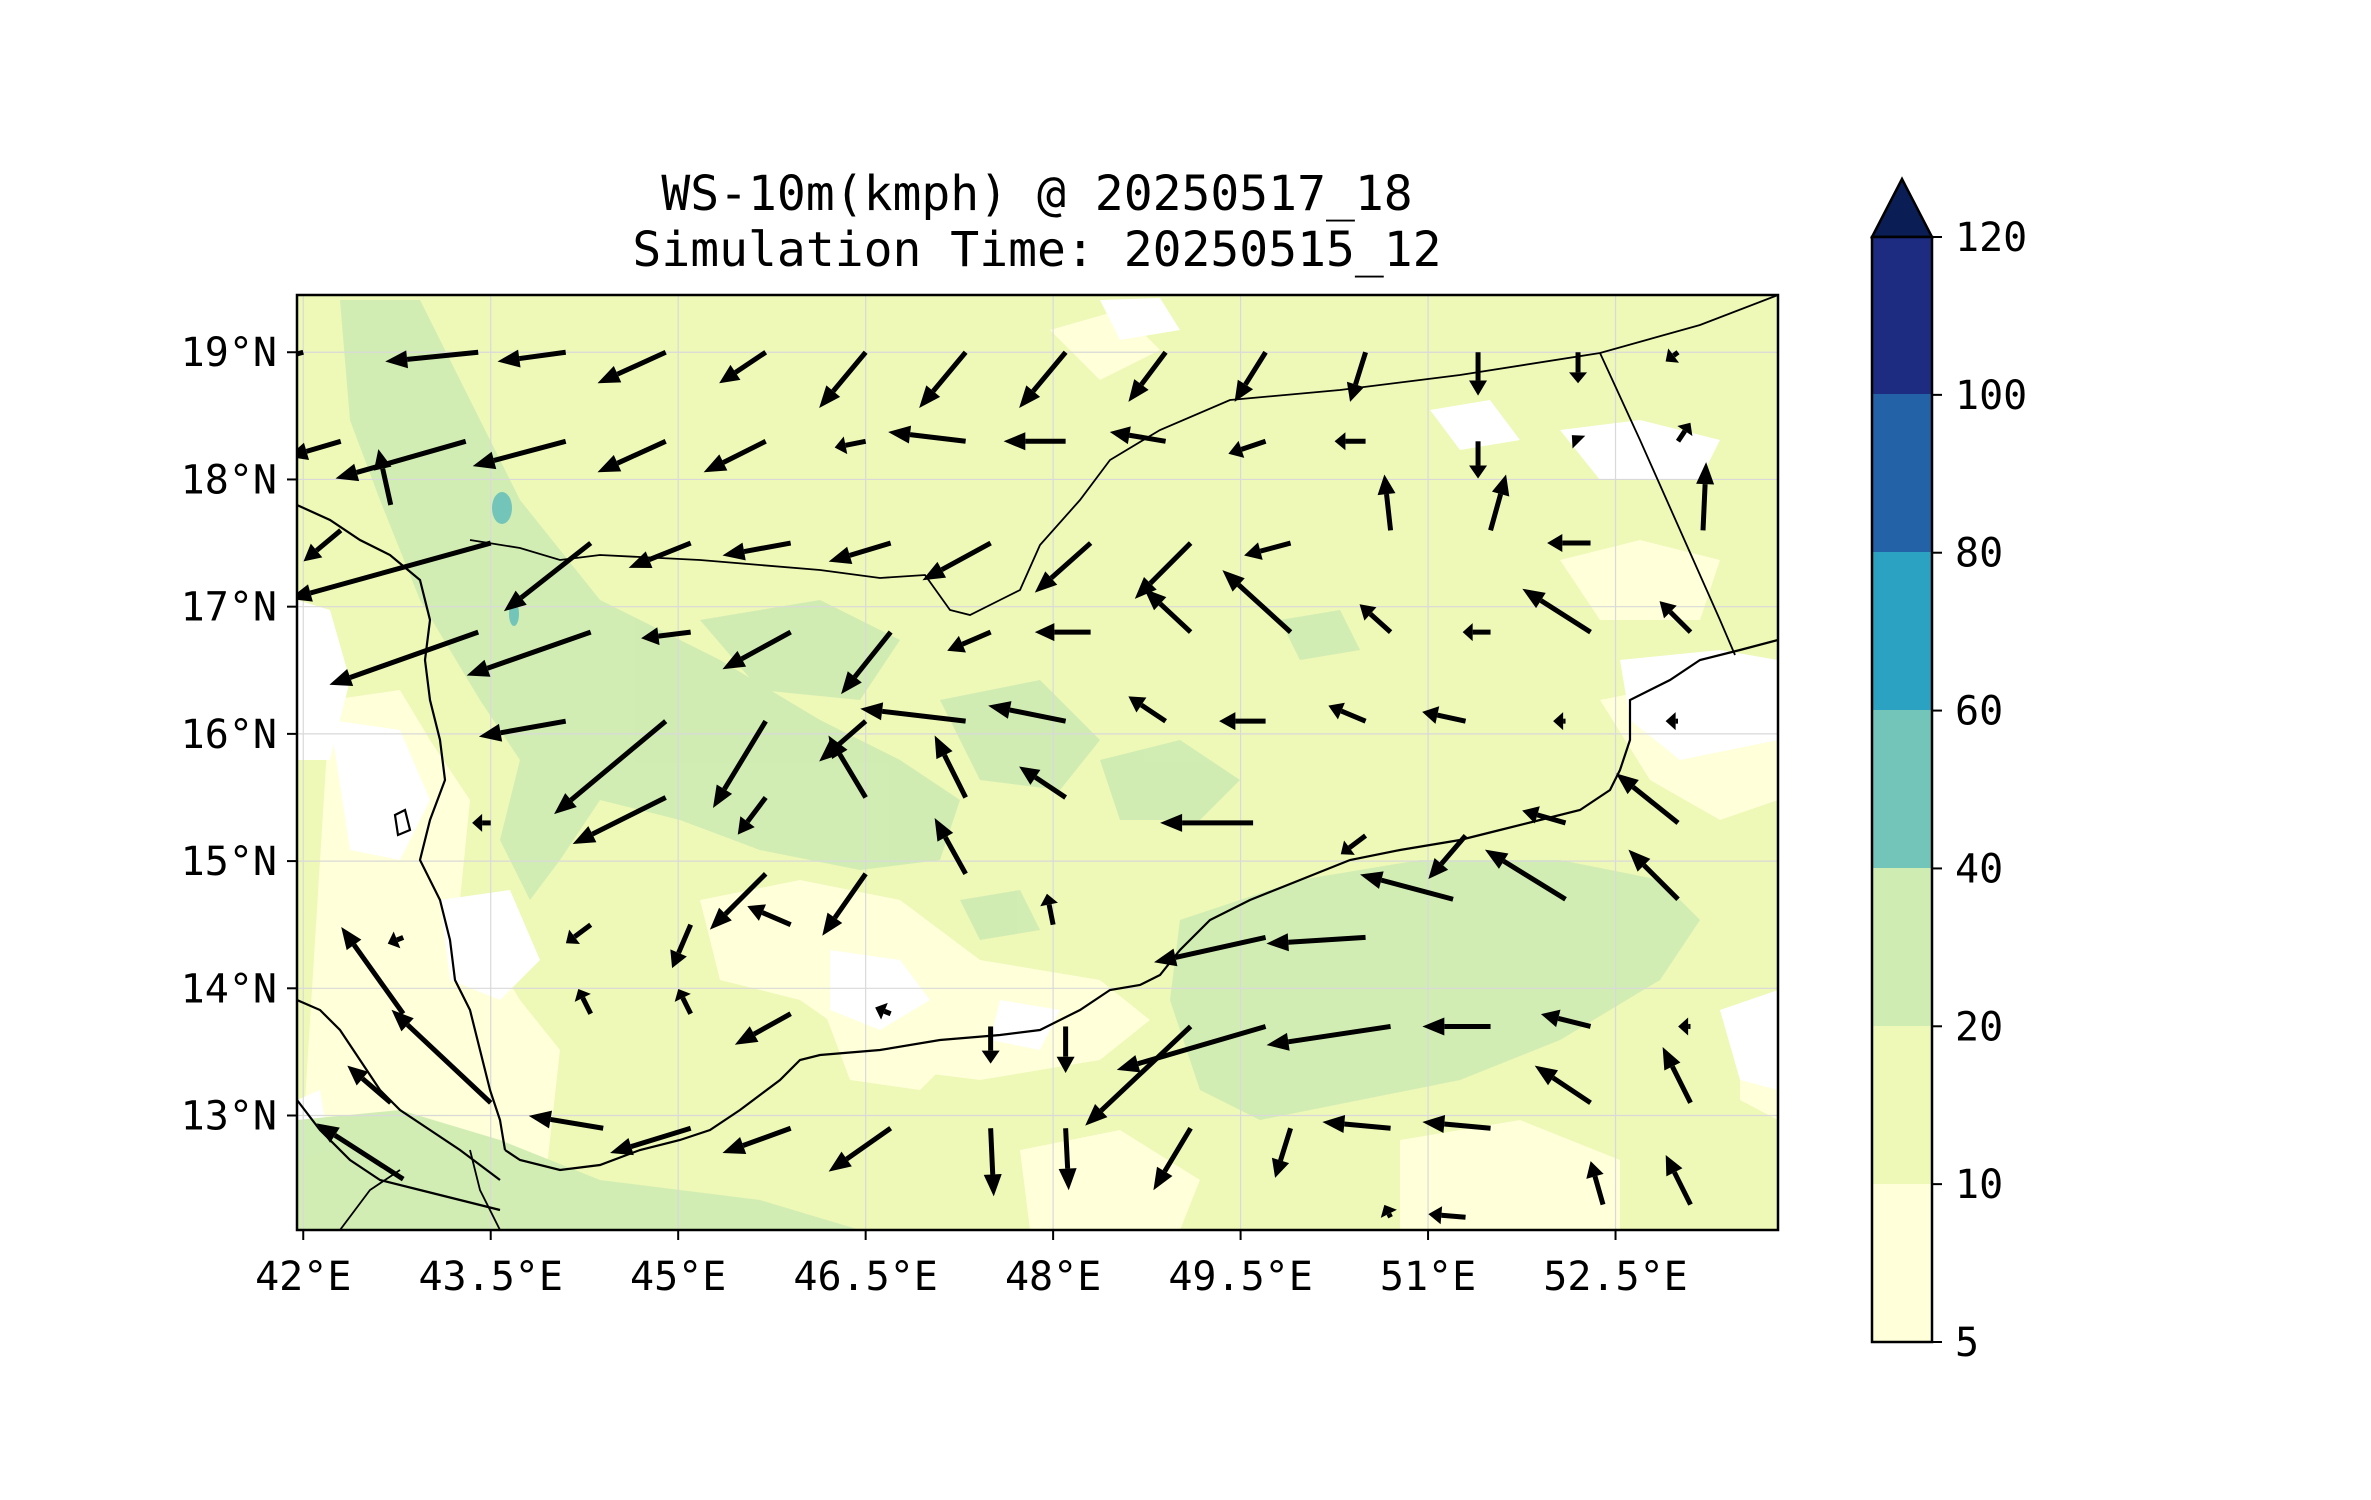 Image resolution: width=2371 pixels, height=1500 pixels. Describe the element at coordinates (303, 1277) in the screenshot. I see `x-tick-label: 42°E` at that location.